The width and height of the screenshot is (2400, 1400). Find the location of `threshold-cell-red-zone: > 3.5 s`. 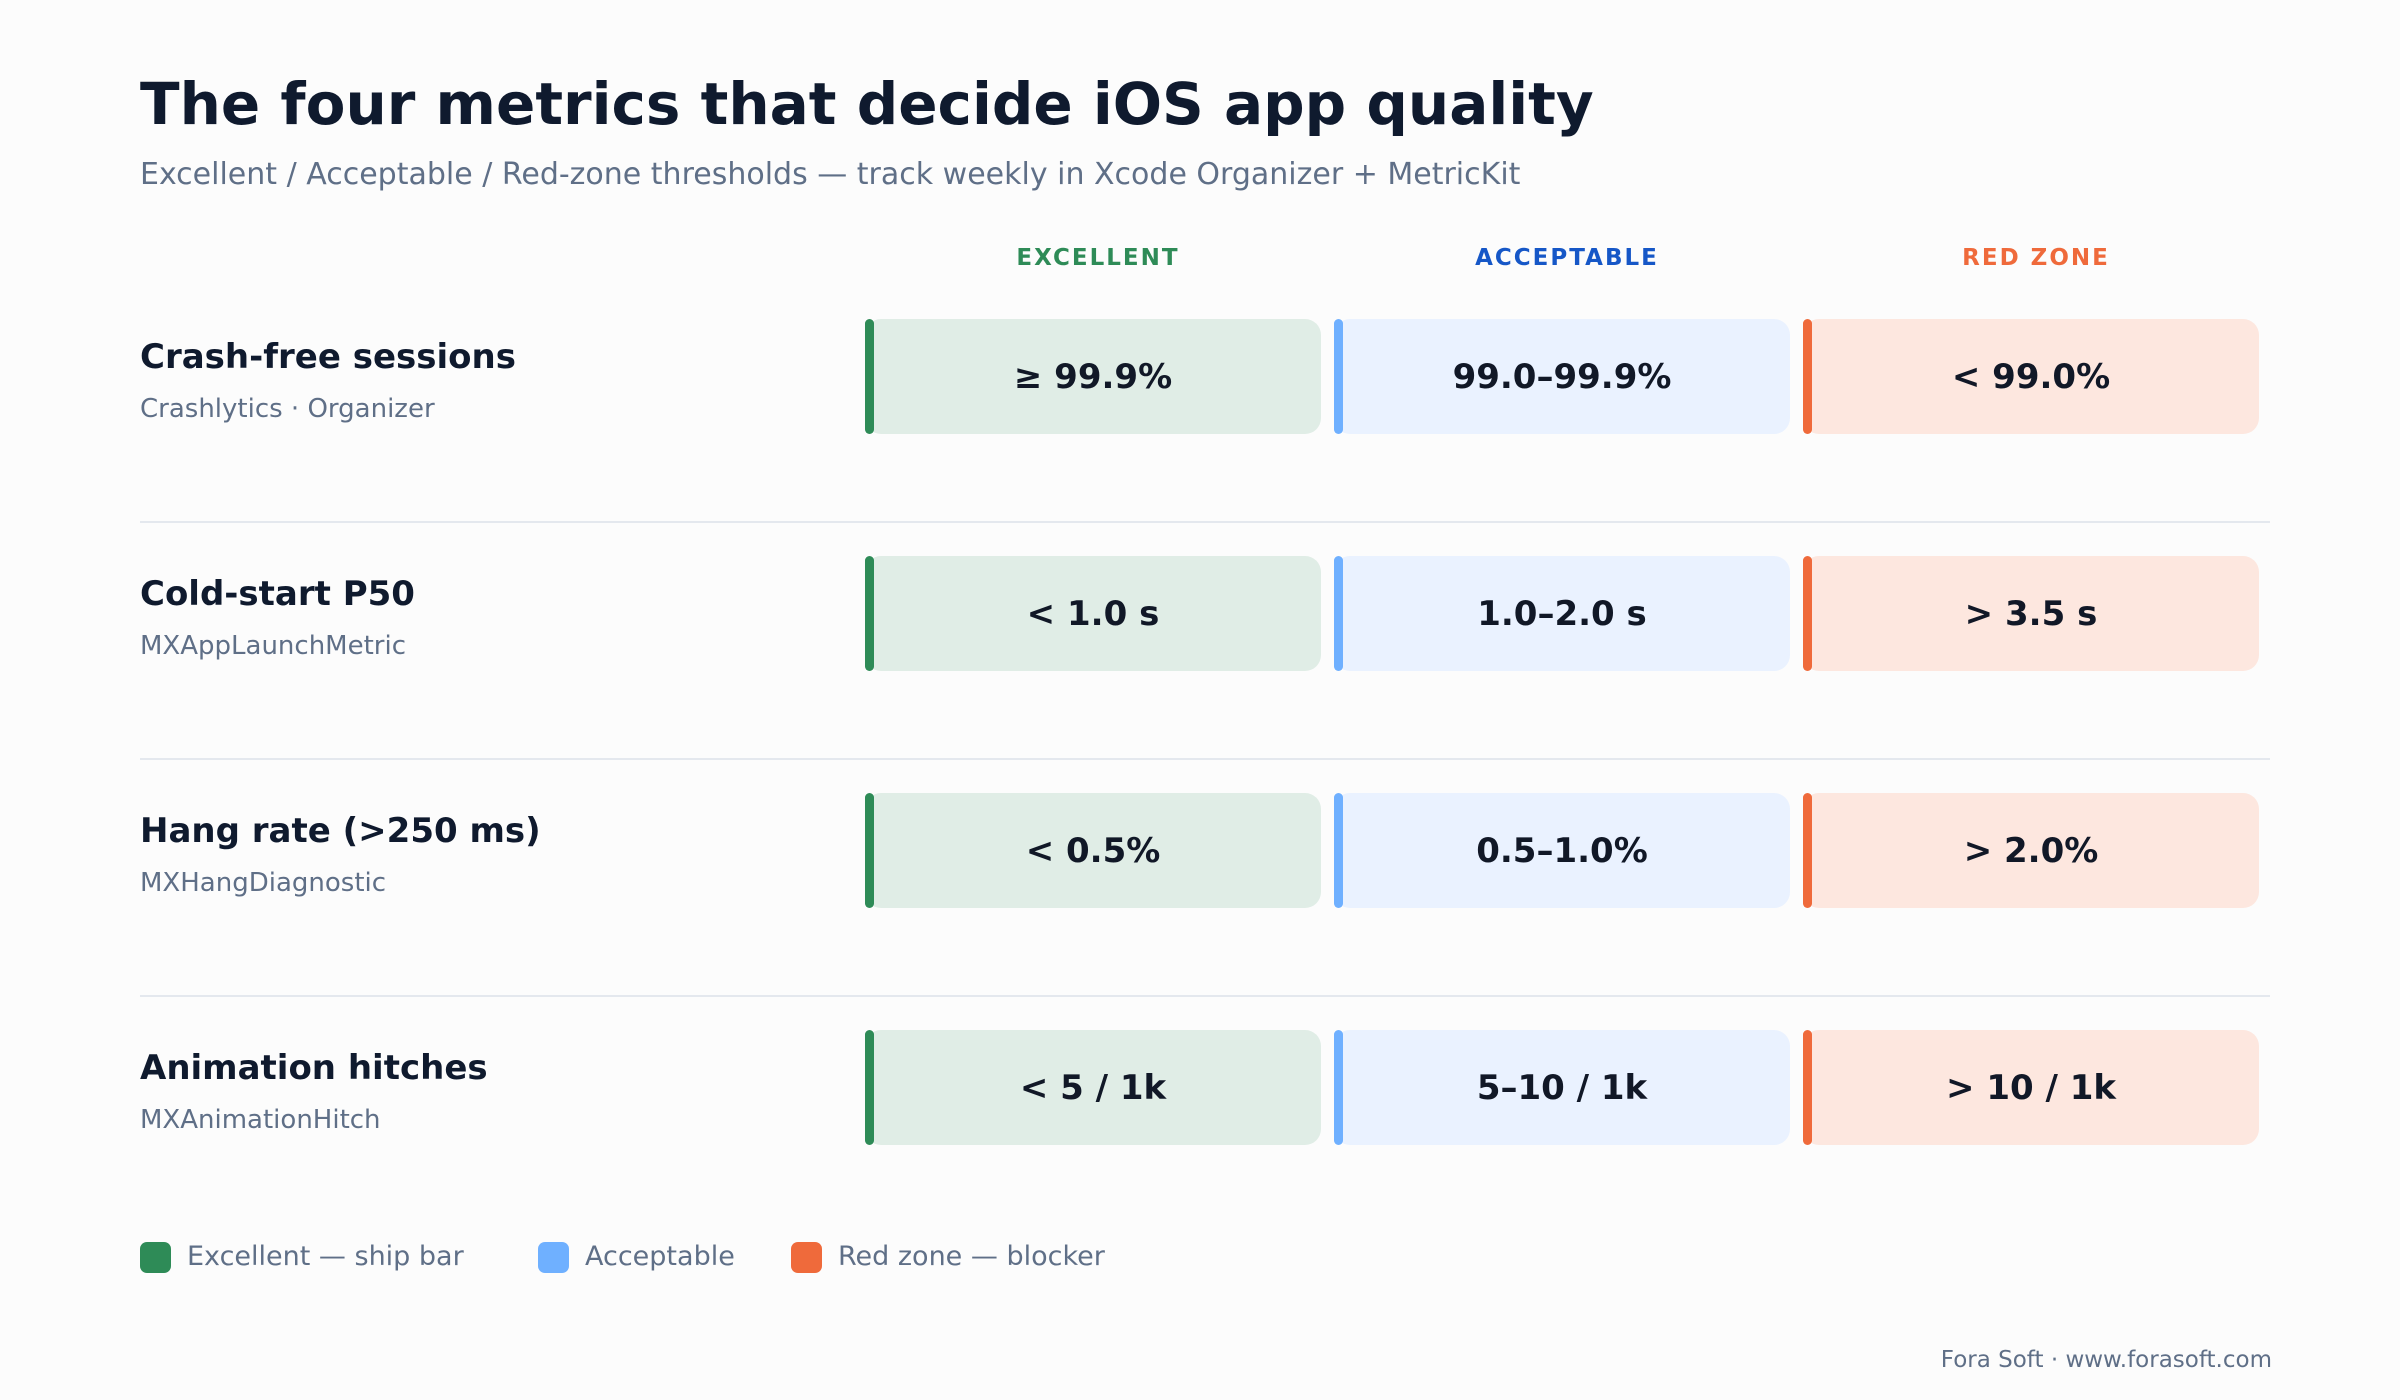

threshold-cell-red-zone: > 3.5 s is located at coordinates (2031, 613).